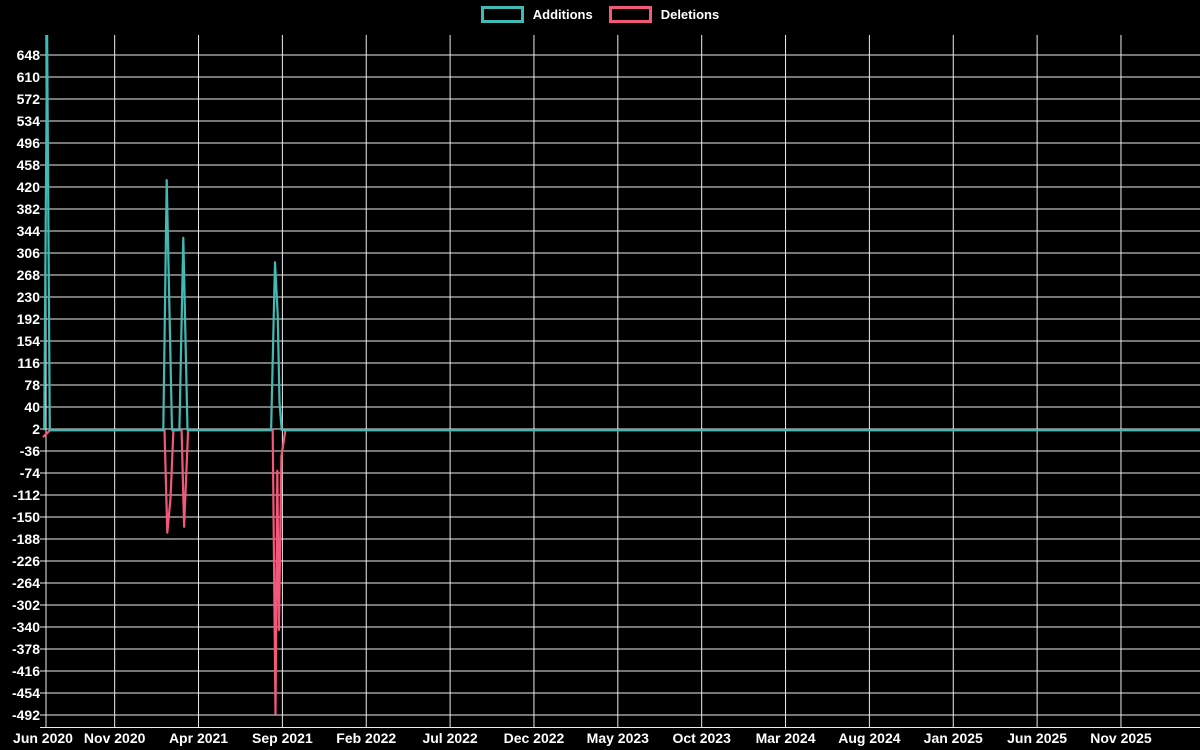 Image resolution: width=1200 pixels, height=750 pixels. Describe the element at coordinates (29, 341) in the screenshot. I see `y-tick-label: 154` at that location.